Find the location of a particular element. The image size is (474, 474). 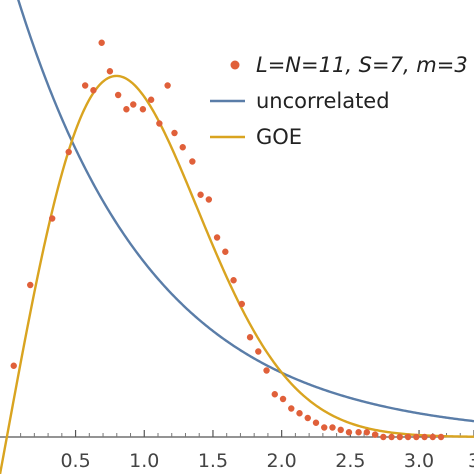

x-ticks: 0.5 1.0 1.5 2.0 2.5 3.0 3 is located at coordinates (247, 451).